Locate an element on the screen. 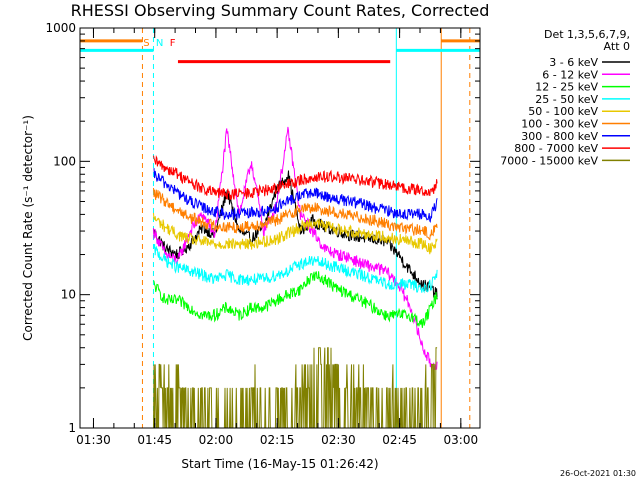 The image size is (640, 480). series-line-50-100-kev is located at coordinates (295, 233).